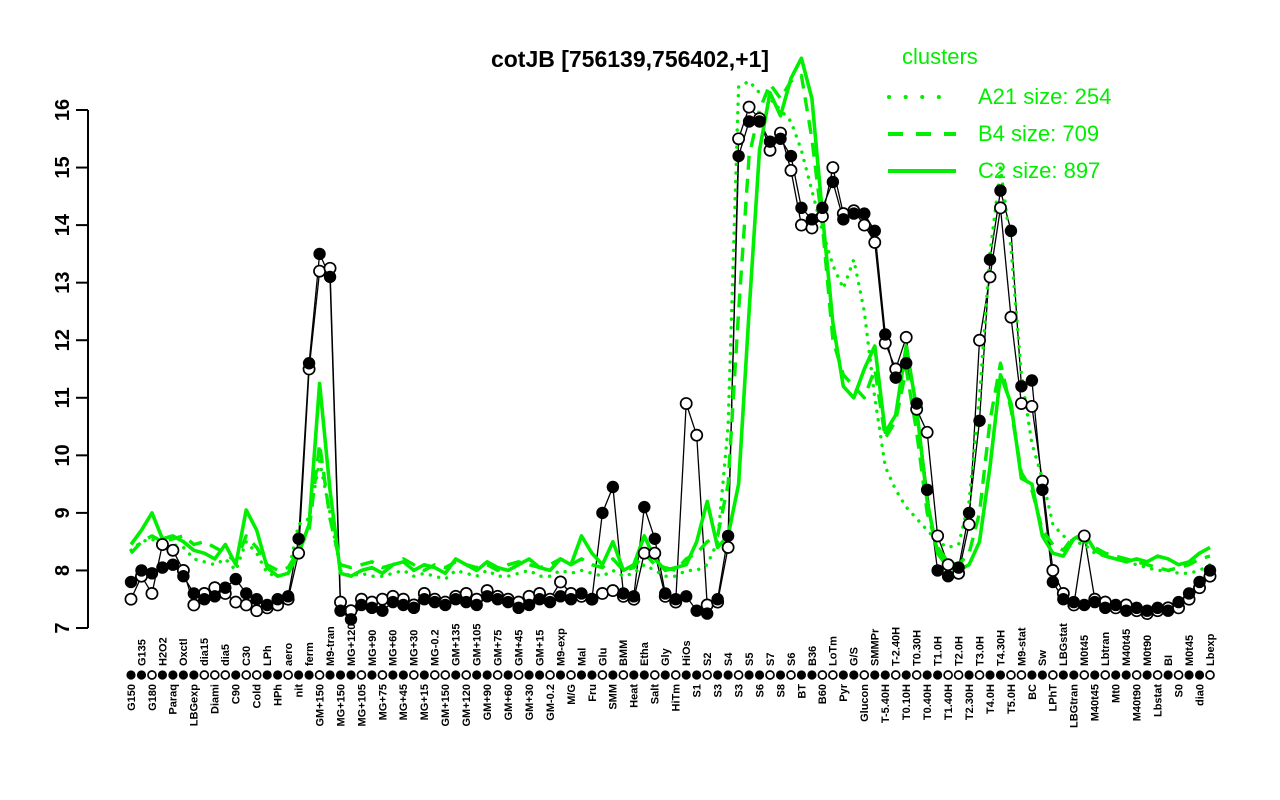 Image resolution: width=1280 pixels, height=800 pixels. Describe the element at coordinates (991, 699) in the screenshot. I see `x-condition-label: T4.0H` at that location.